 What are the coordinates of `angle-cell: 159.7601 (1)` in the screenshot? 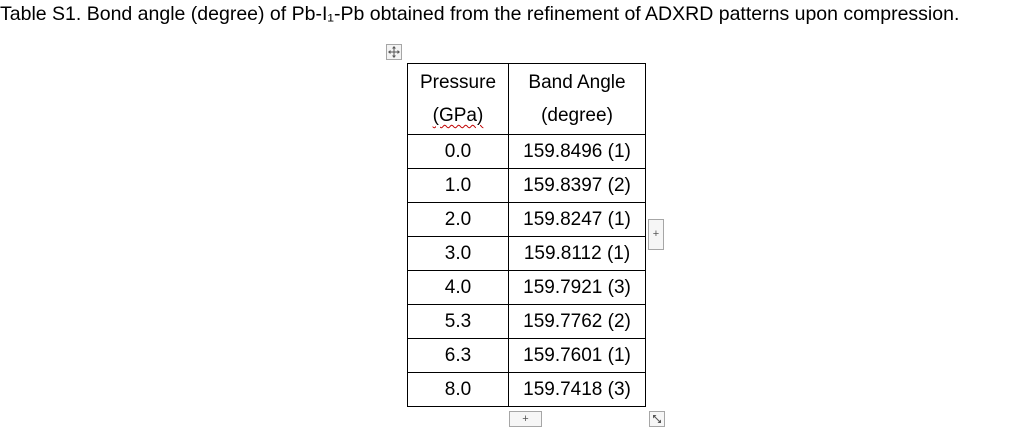 It's located at (577, 355).